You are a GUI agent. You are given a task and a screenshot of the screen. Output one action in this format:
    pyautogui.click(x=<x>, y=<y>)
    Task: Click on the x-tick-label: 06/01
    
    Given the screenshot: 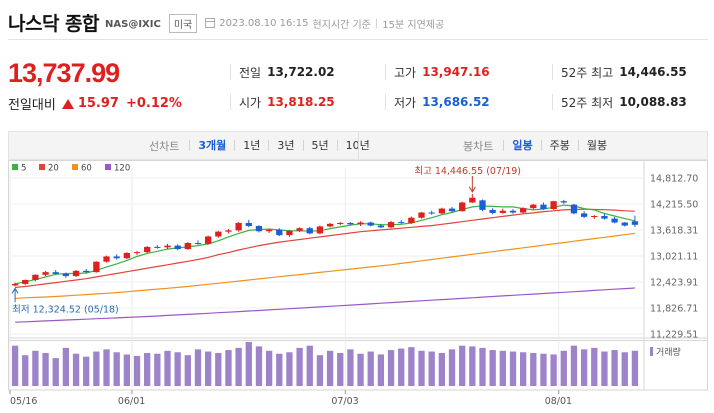 What is the action you would take?
    pyautogui.click(x=131, y=401)
    